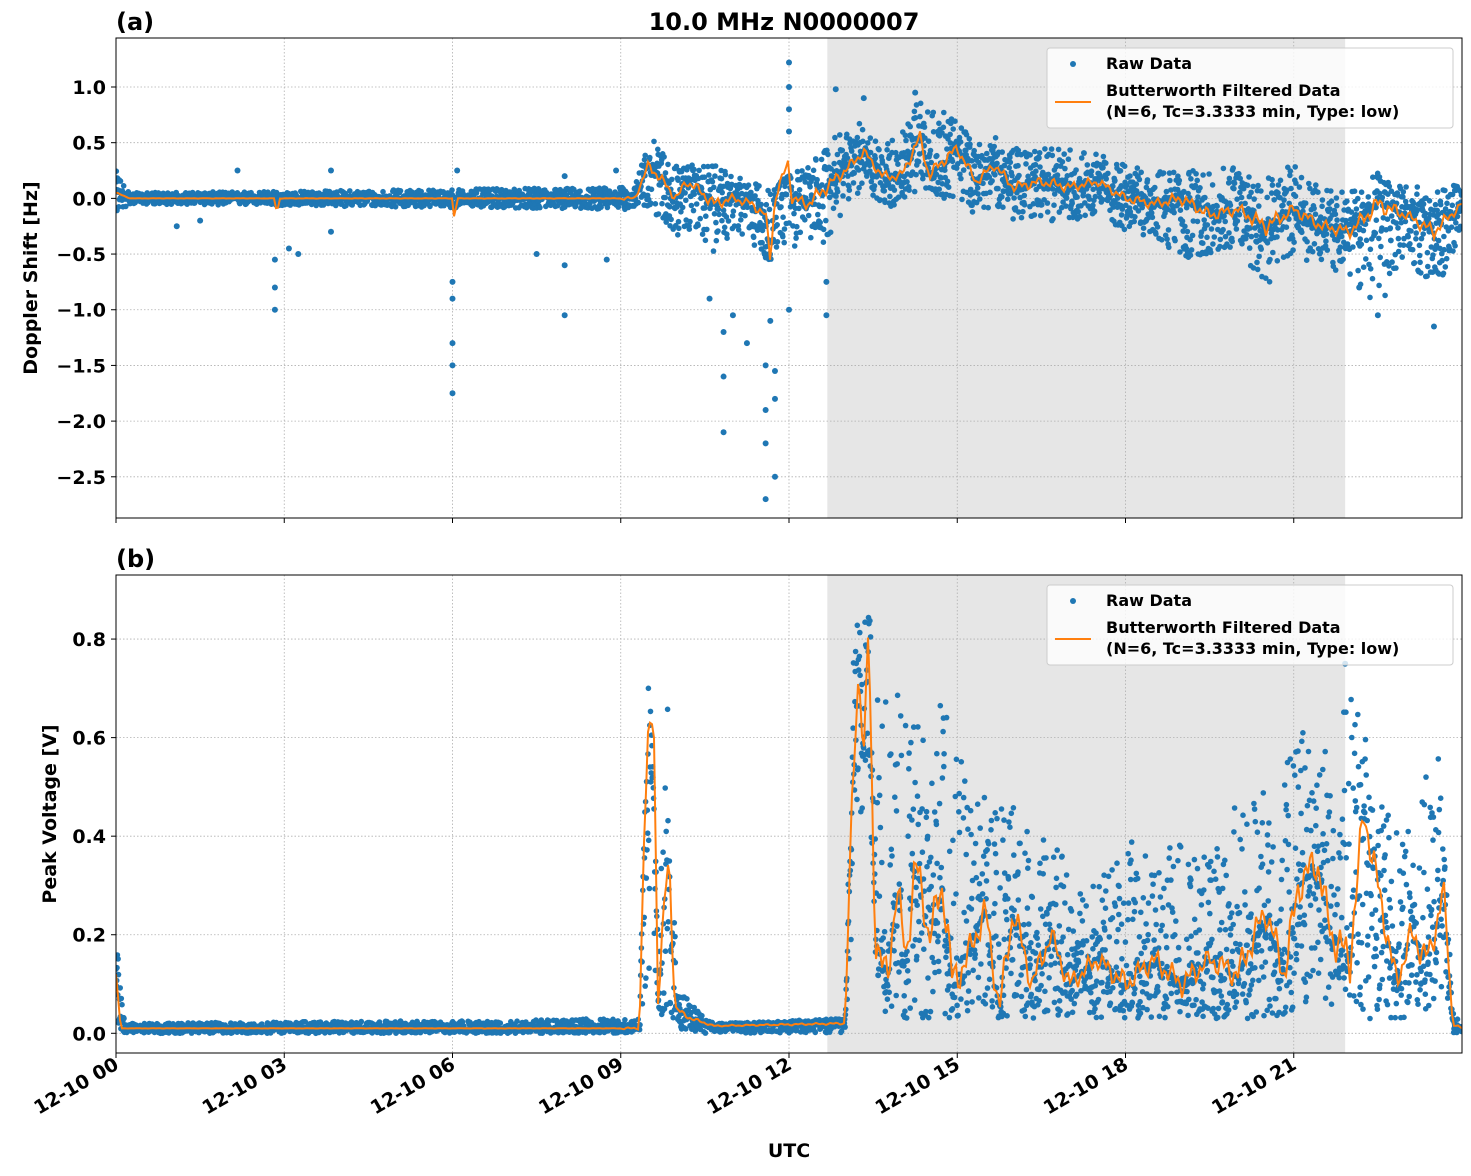 The height and width of the screenshot is (1176, 1471). I want to click on legend-entry: Butterworth Filtered Data, so click(1223, 90).